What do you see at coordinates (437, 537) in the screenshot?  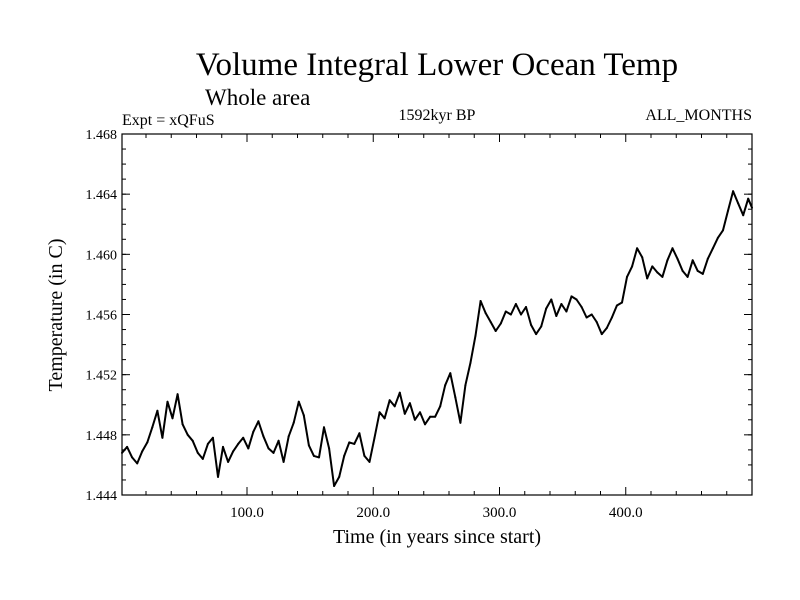 I see `x-axis-label: Time (in years since start)` at bounding box center [437, 537].